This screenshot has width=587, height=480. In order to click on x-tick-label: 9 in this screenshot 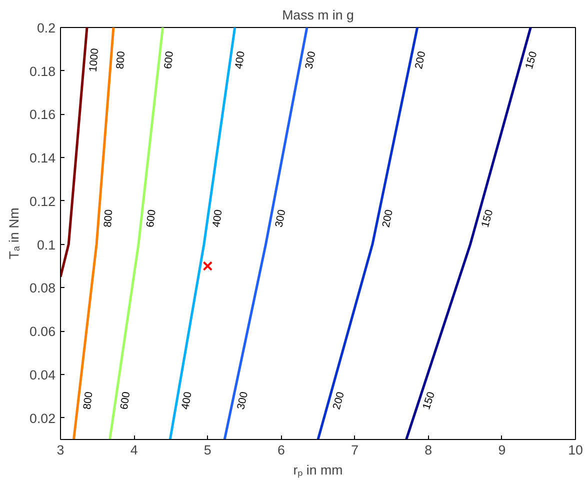, I will do `click(502, 450)`.